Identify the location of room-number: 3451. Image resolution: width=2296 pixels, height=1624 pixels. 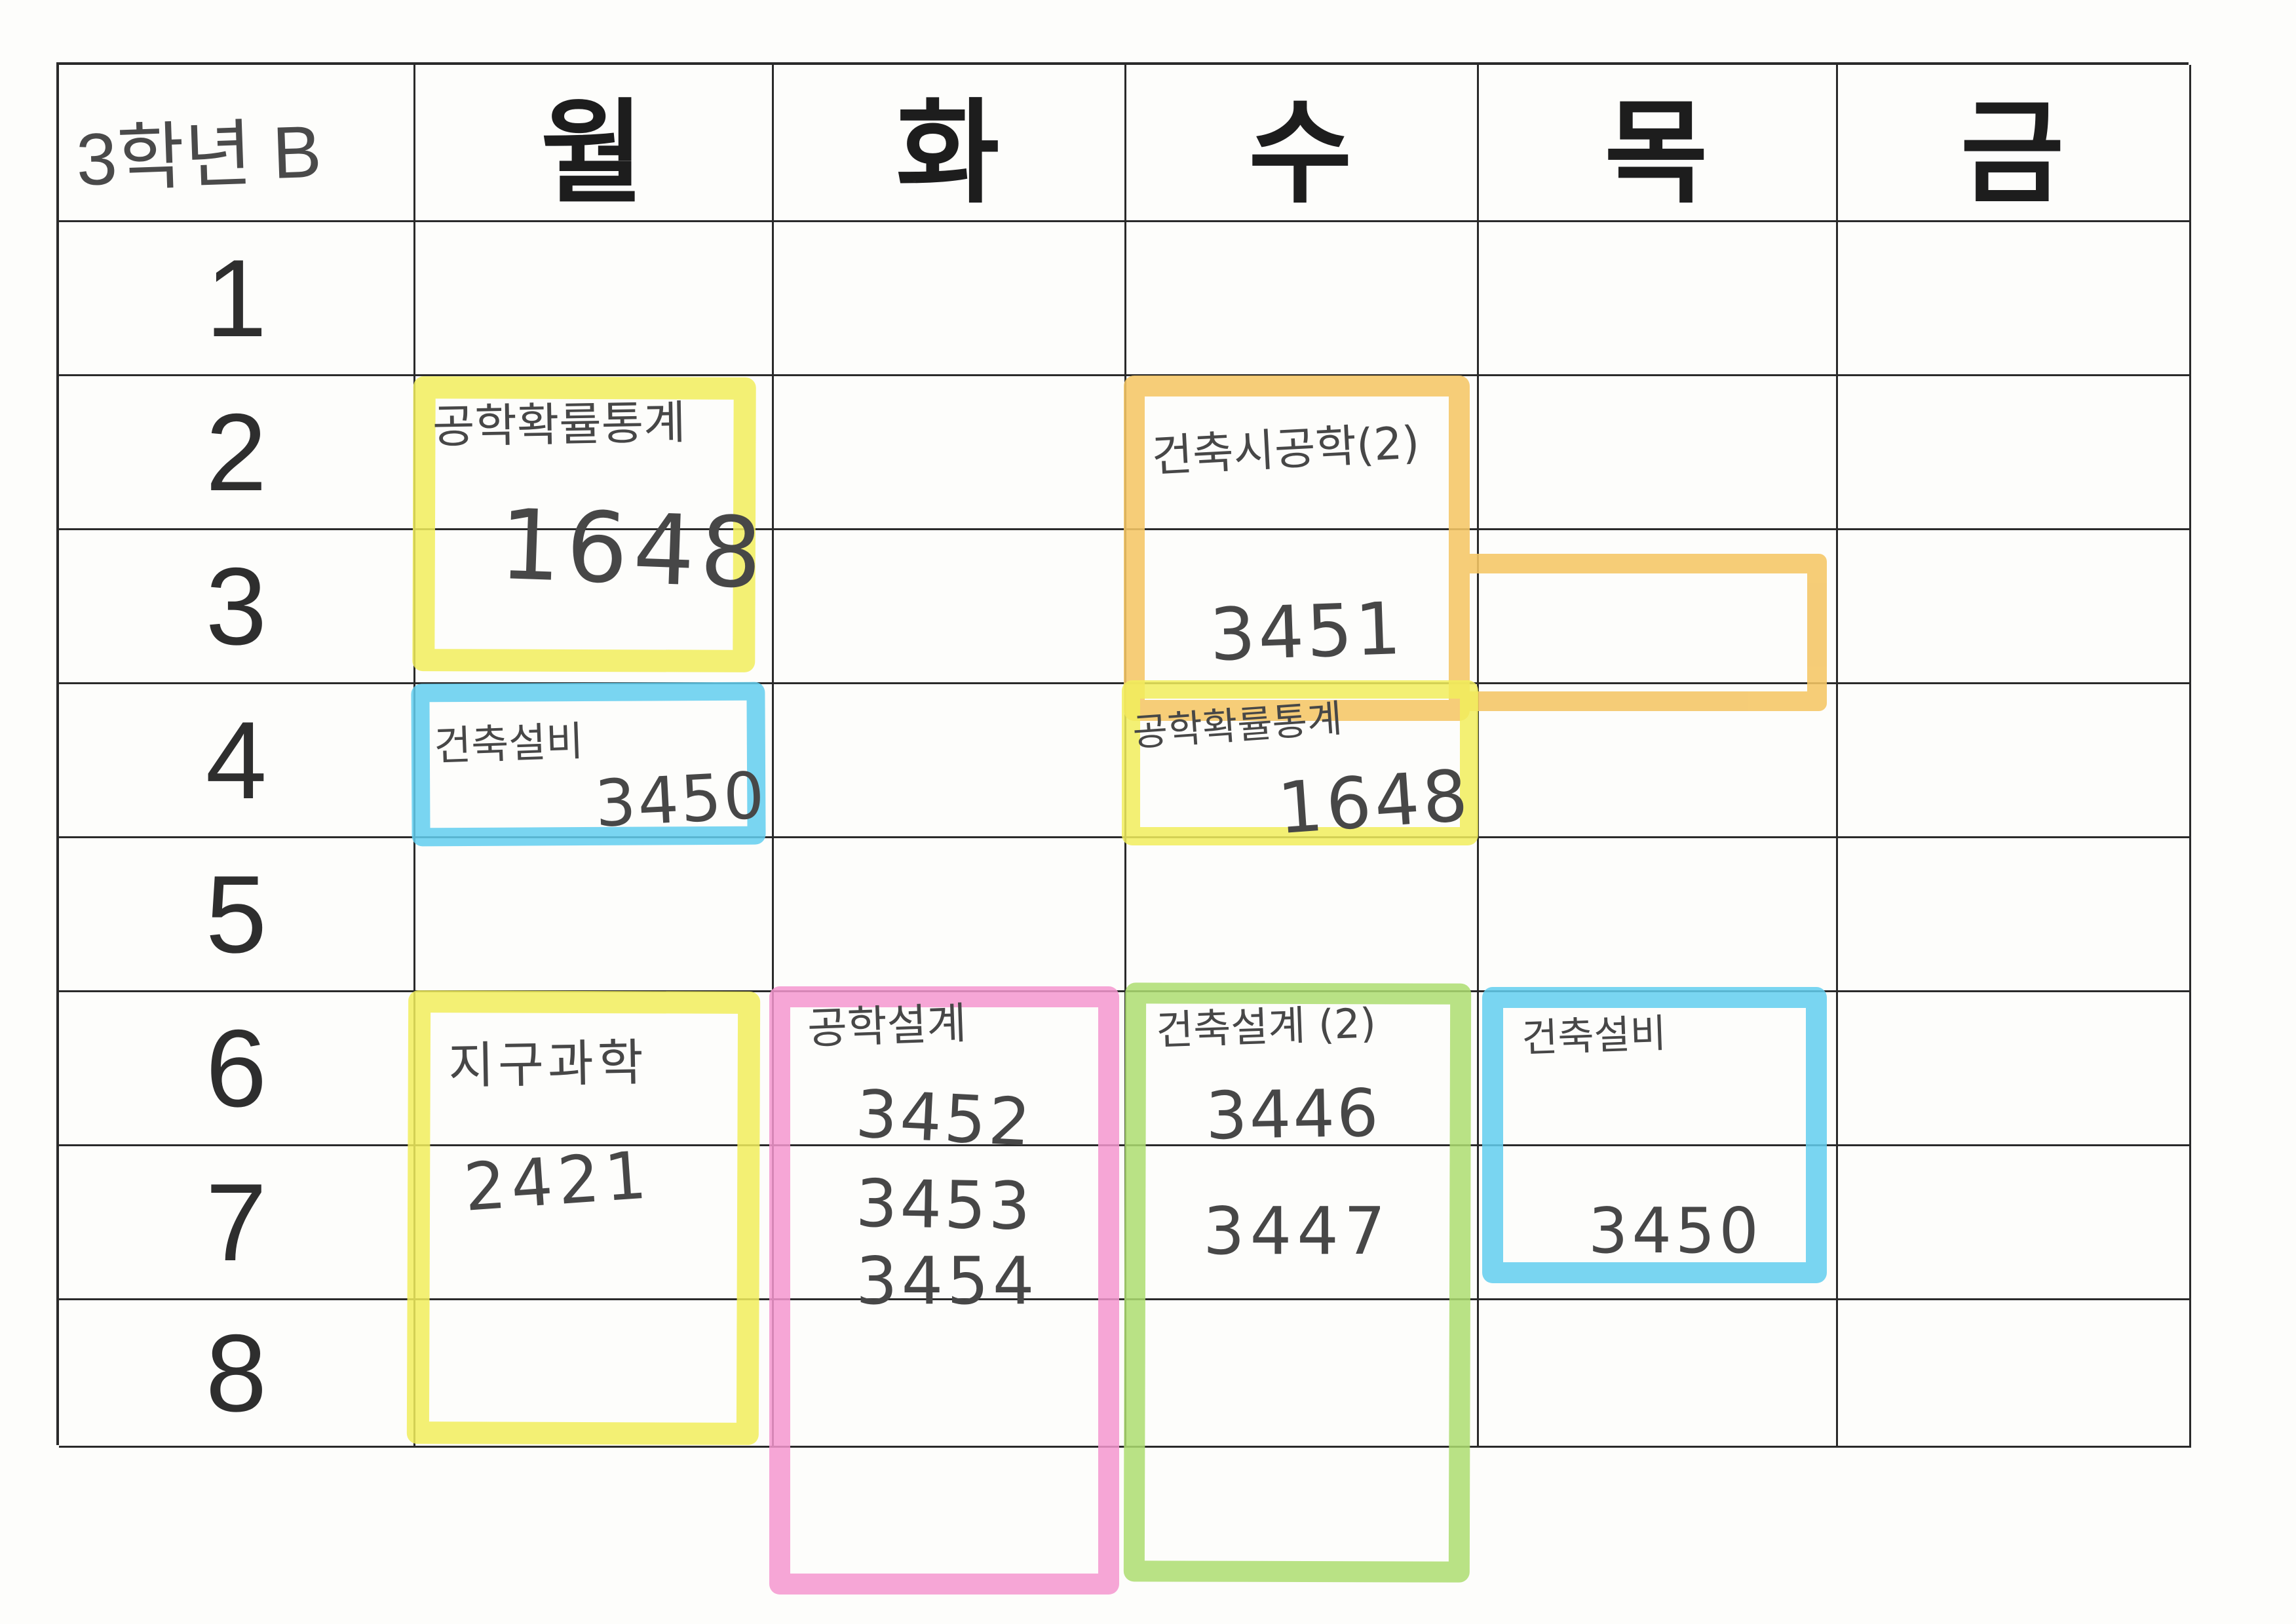
(1307, 632).